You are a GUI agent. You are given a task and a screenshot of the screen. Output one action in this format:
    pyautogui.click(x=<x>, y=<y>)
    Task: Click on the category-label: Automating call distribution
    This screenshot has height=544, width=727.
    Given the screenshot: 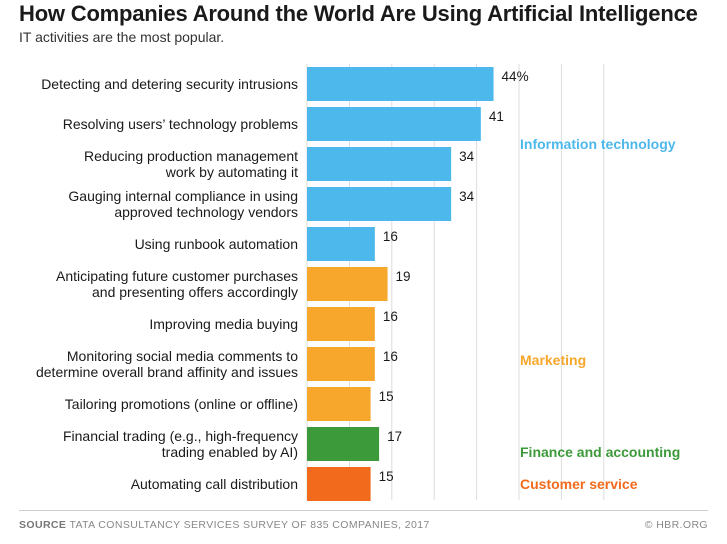 What is the action you would take?
    pyautogui.click(x=214, y=484)
    